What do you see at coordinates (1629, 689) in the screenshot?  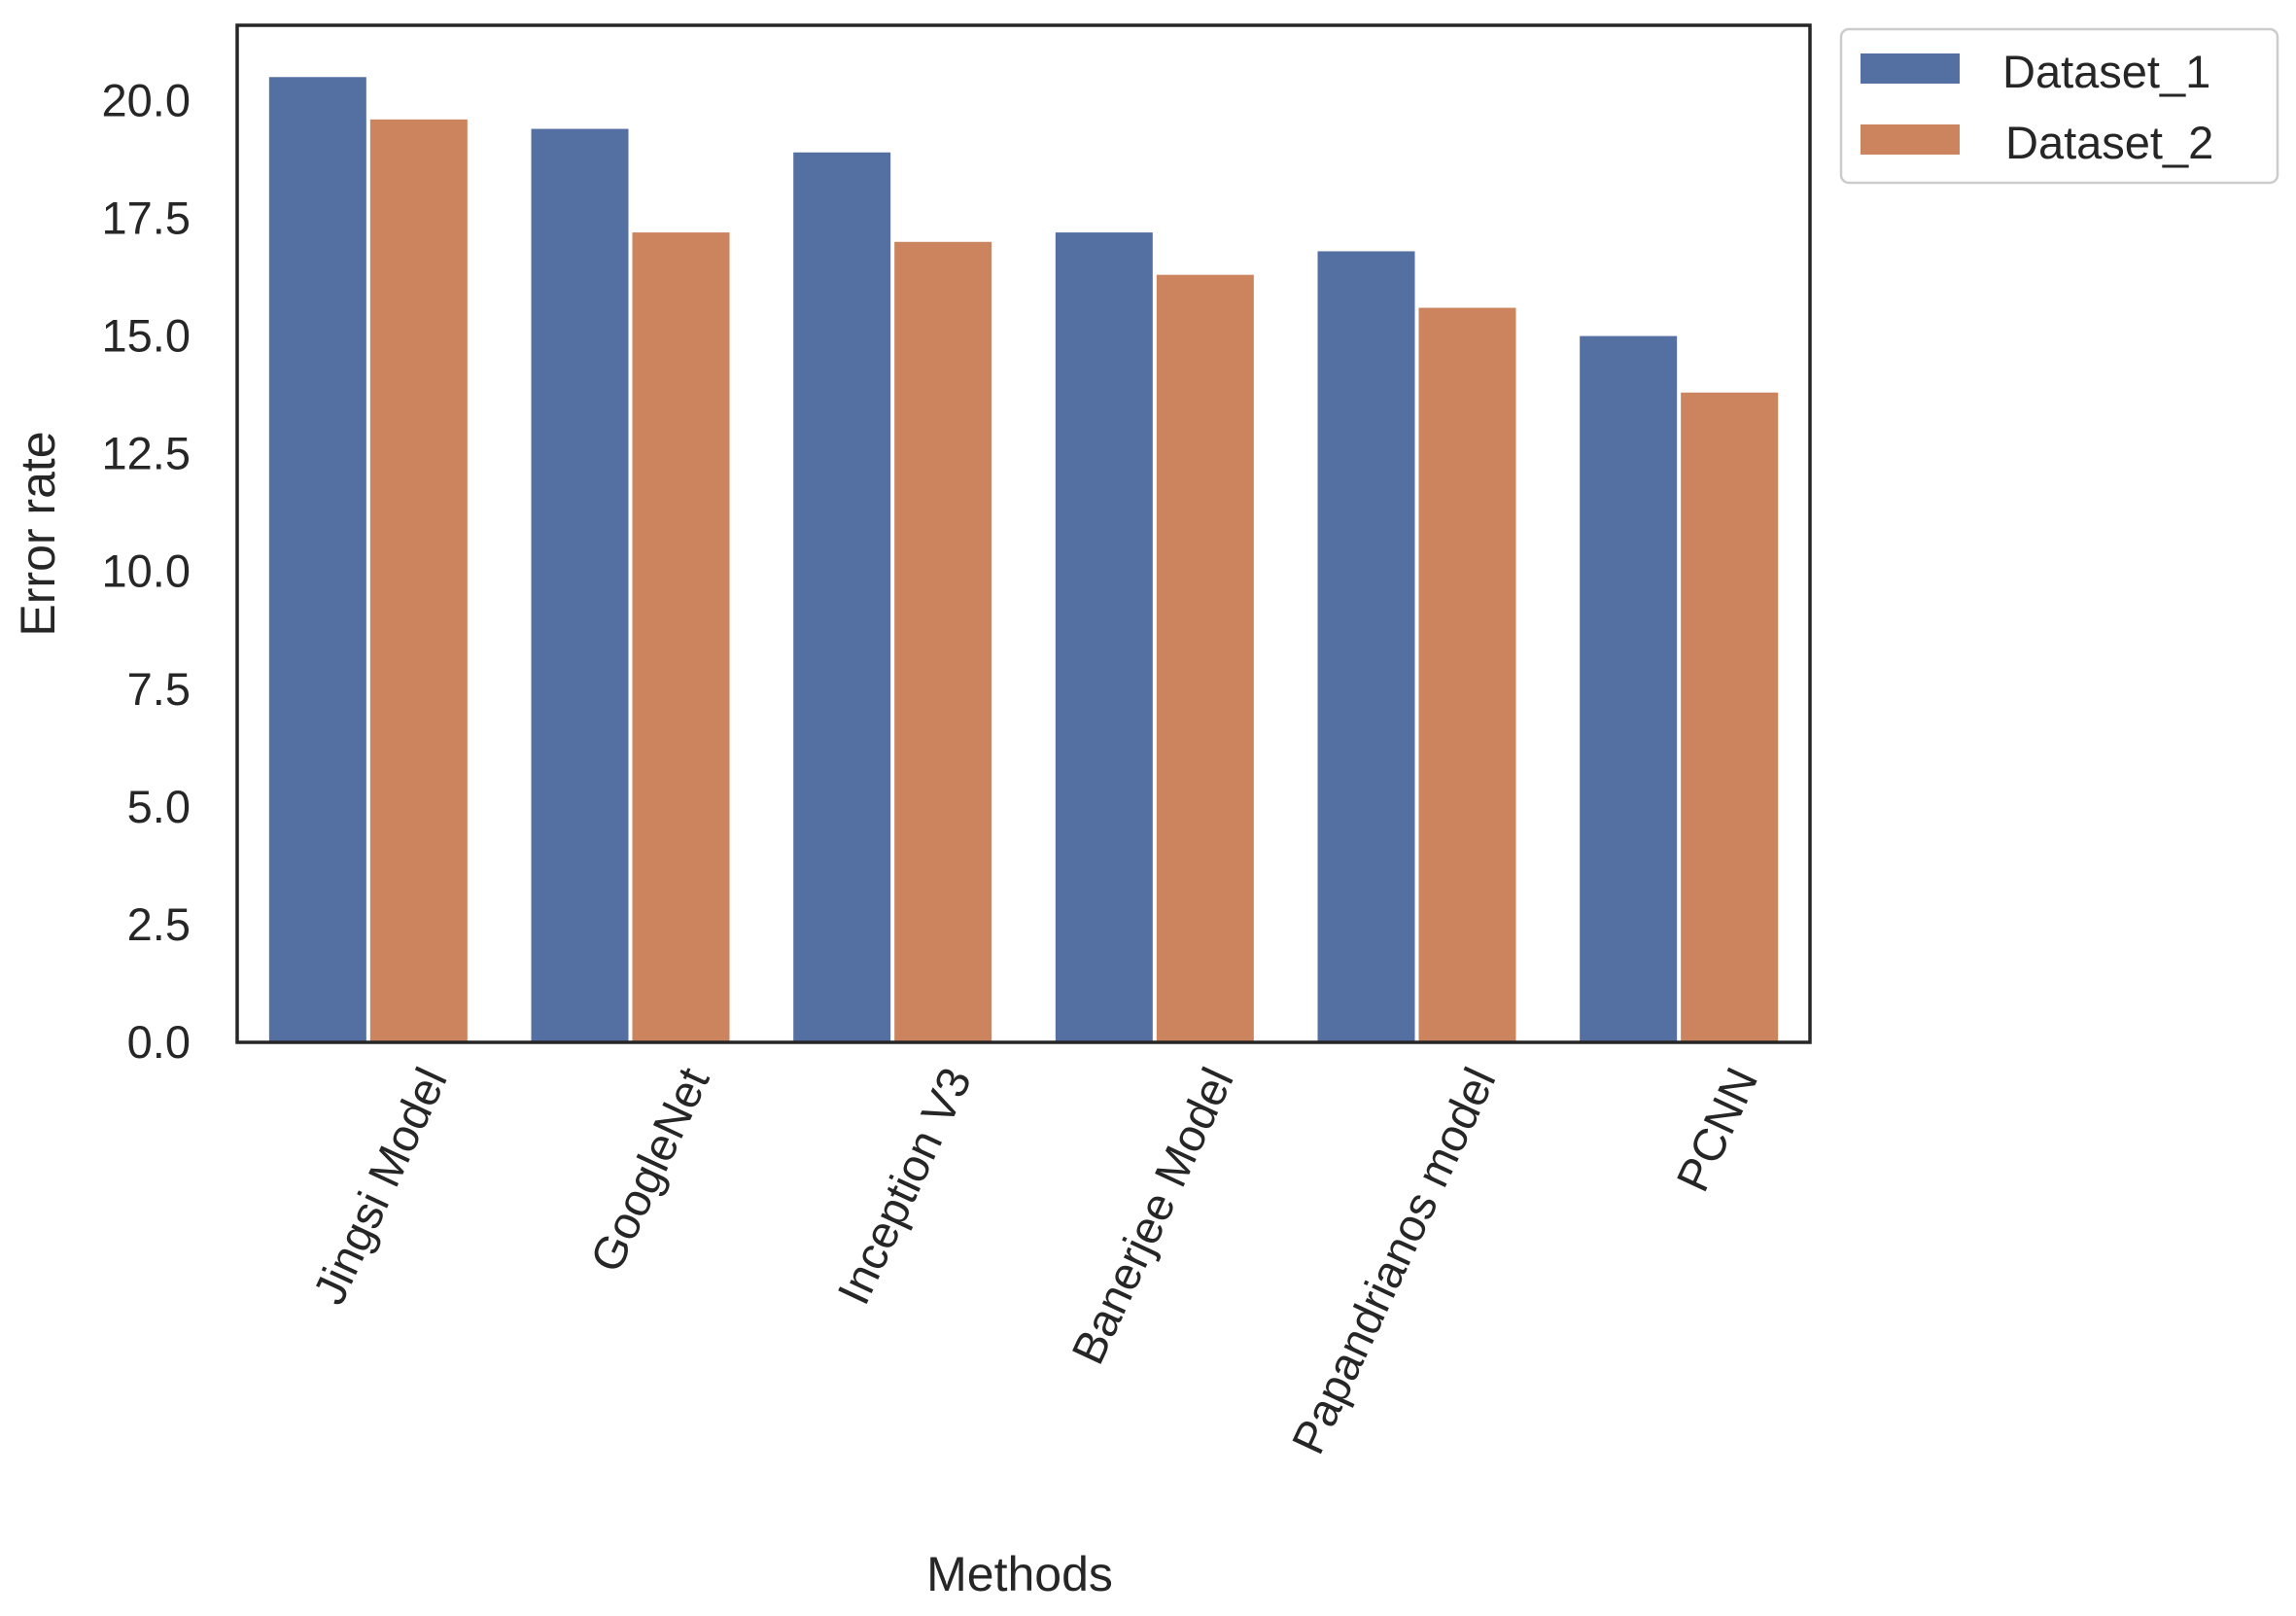 I see `bar-dataset-1-pcnn` at bounding box center [1629, 689].